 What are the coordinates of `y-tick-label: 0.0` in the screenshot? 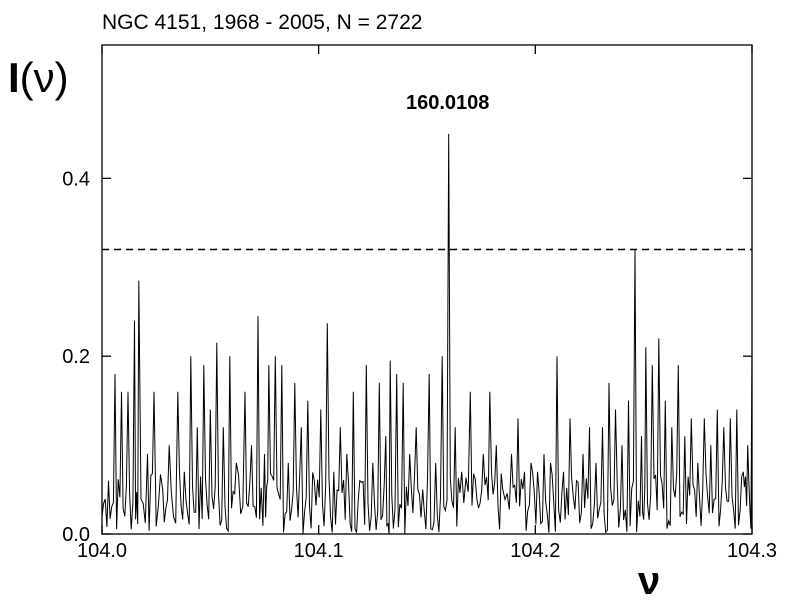 It's located at (76, 535).